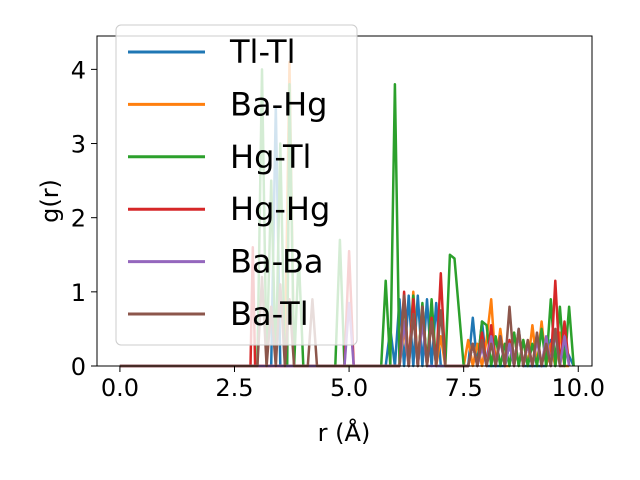  What do you see at coordinates (50, 201) in the screenshot?
I see `y-axis-label: g(r)` at bounding box center [50, 201].